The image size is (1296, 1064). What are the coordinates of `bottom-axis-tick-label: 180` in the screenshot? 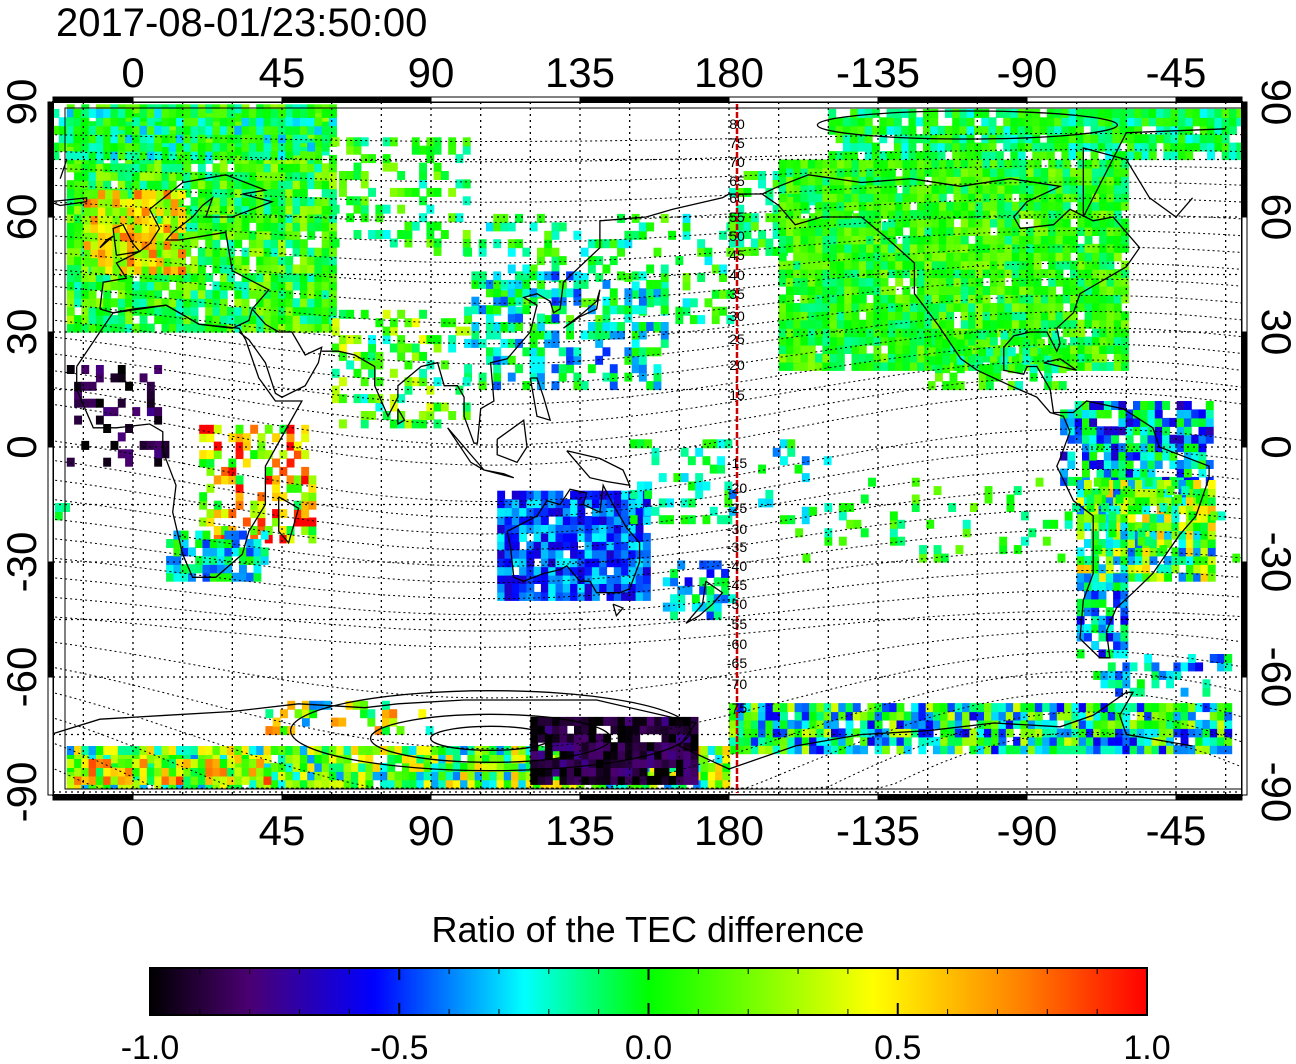 It's located at (729, 830).